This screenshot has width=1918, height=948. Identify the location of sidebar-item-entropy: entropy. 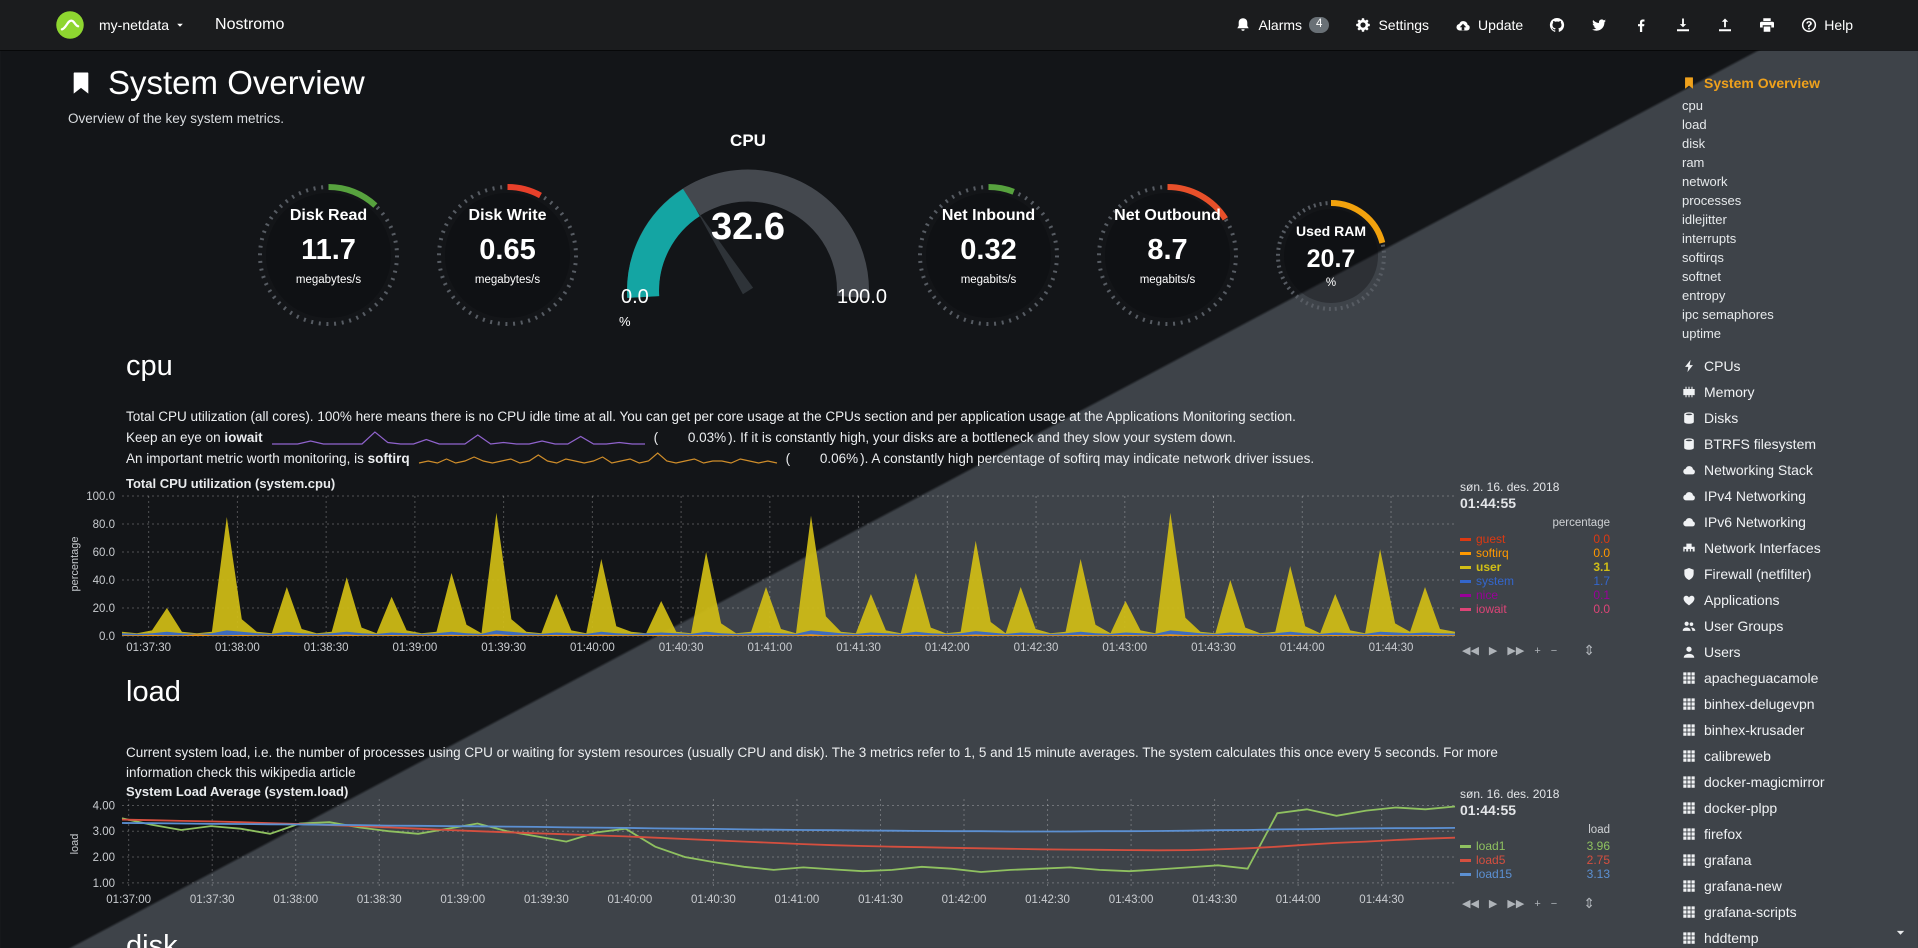
(1704, 295).